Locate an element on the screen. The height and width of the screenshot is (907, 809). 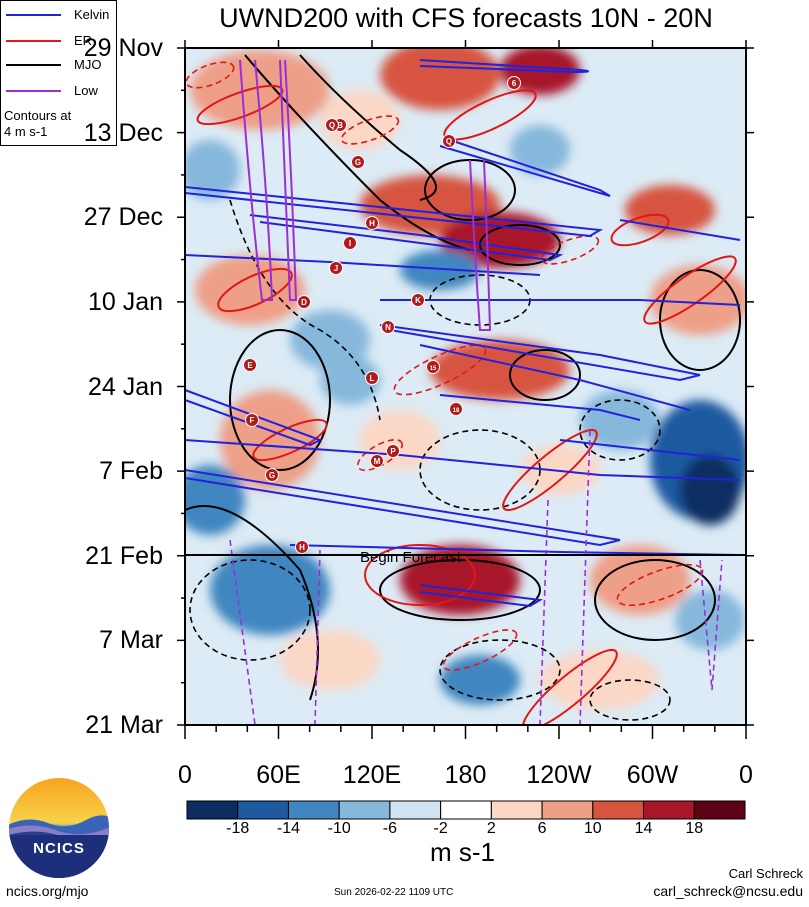
storm-marker: F is located at coordinates (252, 420).